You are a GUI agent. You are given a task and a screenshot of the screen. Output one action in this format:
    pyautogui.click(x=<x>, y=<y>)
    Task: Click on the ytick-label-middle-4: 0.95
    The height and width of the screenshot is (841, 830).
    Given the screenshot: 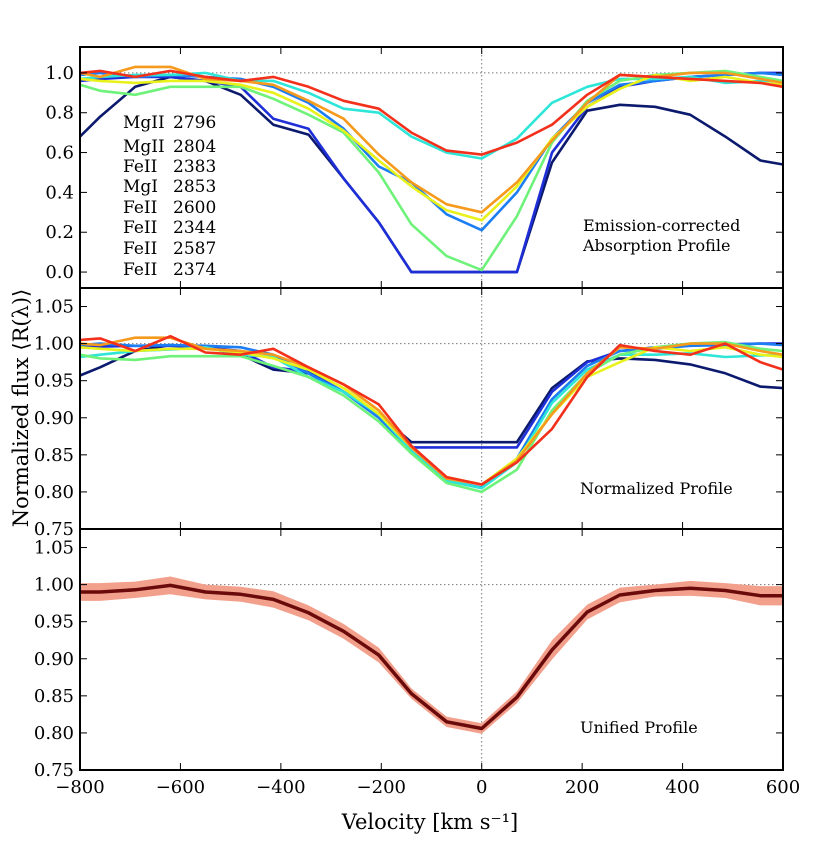 What is the action you would take?
    pyautogui.click(x=54, y=381)
    